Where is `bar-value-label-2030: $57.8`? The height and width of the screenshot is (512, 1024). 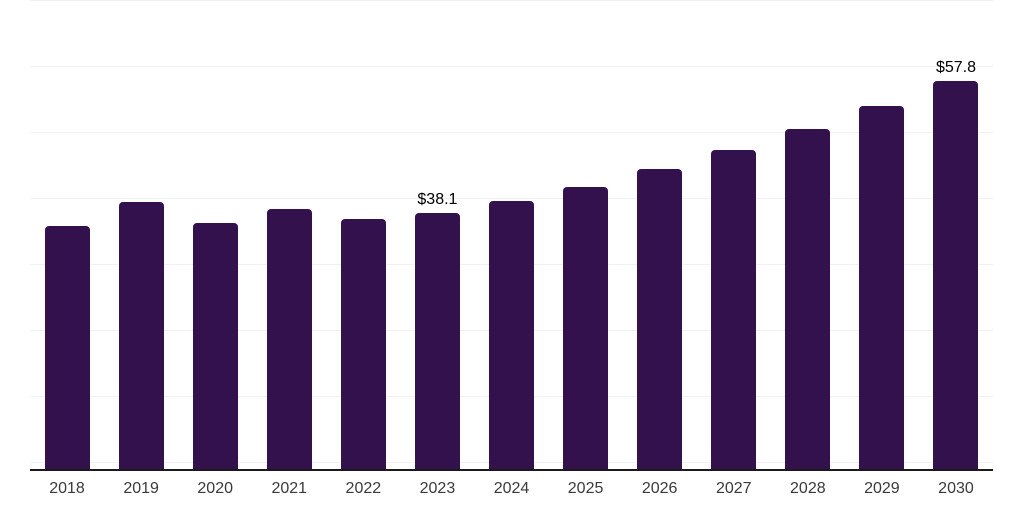 bar-value-label-2030: $57.8 is located at coordinates (955, 67).